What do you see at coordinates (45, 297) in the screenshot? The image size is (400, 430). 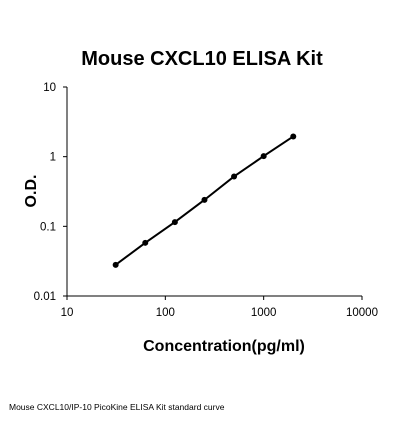 I see `y-tick-label: 0.01` at bounding box center [45, 297].